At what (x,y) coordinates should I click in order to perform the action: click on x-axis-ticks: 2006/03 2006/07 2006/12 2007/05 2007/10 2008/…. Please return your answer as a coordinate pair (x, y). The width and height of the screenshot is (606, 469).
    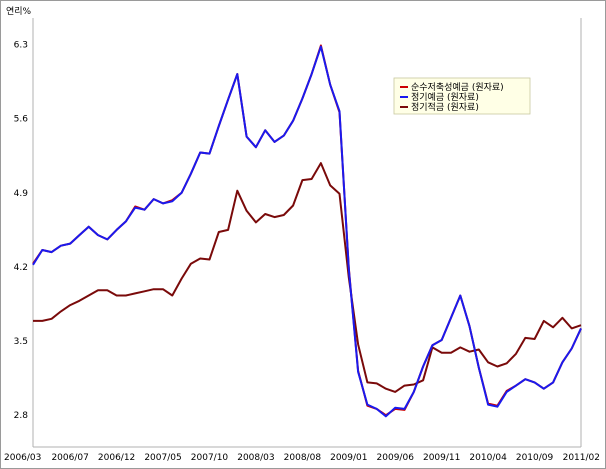
    Looking at the image, I should click on (302, 458).